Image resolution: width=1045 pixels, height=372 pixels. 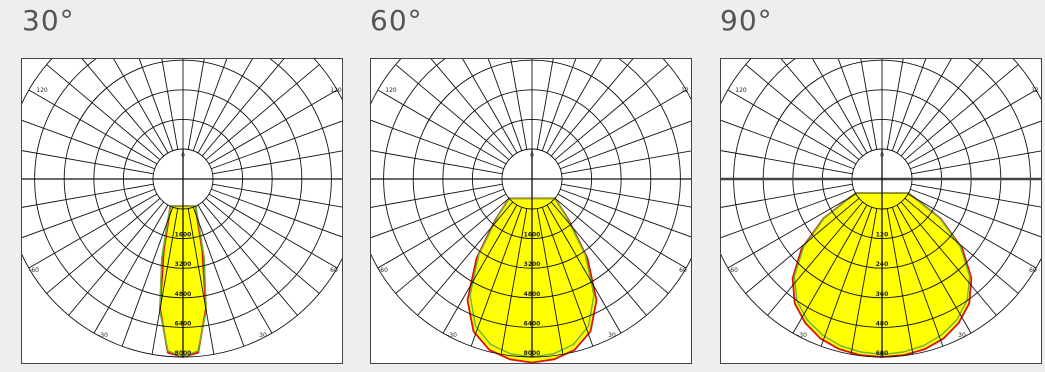 I want to click on beam-angle-title-30: 30°, so click(x=48, y=20).